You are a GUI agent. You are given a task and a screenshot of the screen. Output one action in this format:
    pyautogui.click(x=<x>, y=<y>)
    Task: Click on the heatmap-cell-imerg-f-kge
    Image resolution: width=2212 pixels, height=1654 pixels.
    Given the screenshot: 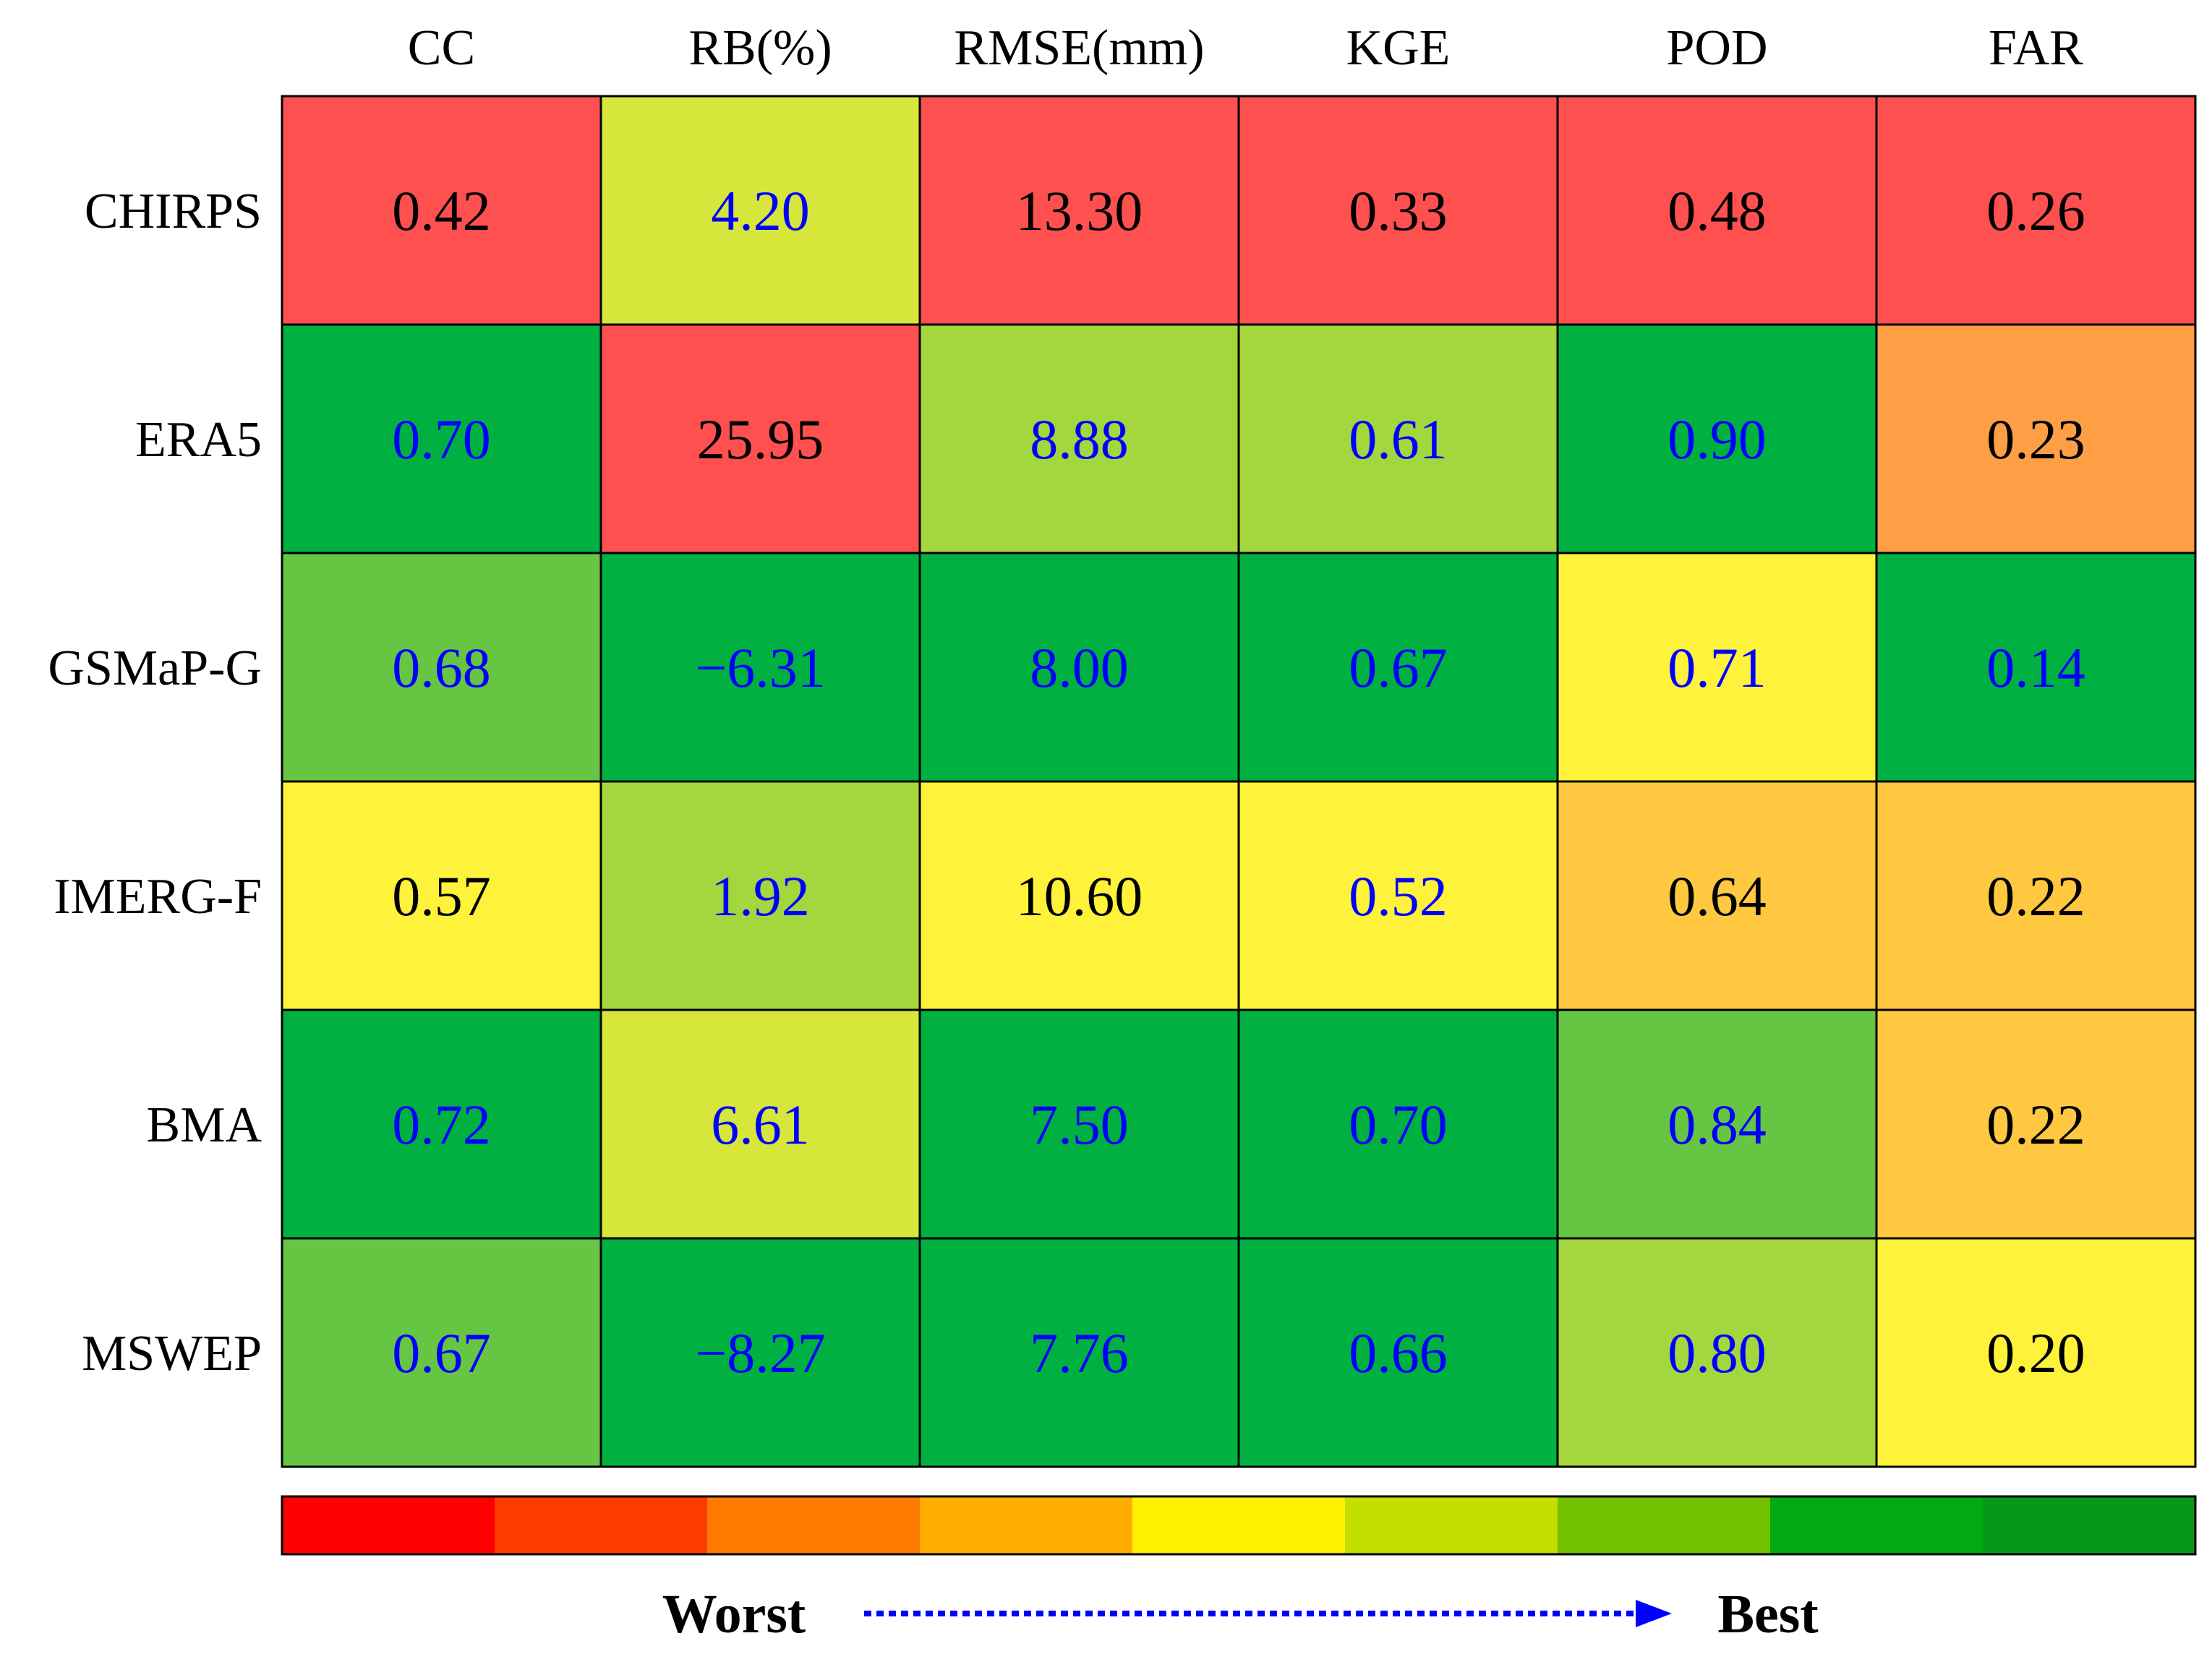 What is the action you would take?
    pyautogui.click(x=1398, y=895)
    